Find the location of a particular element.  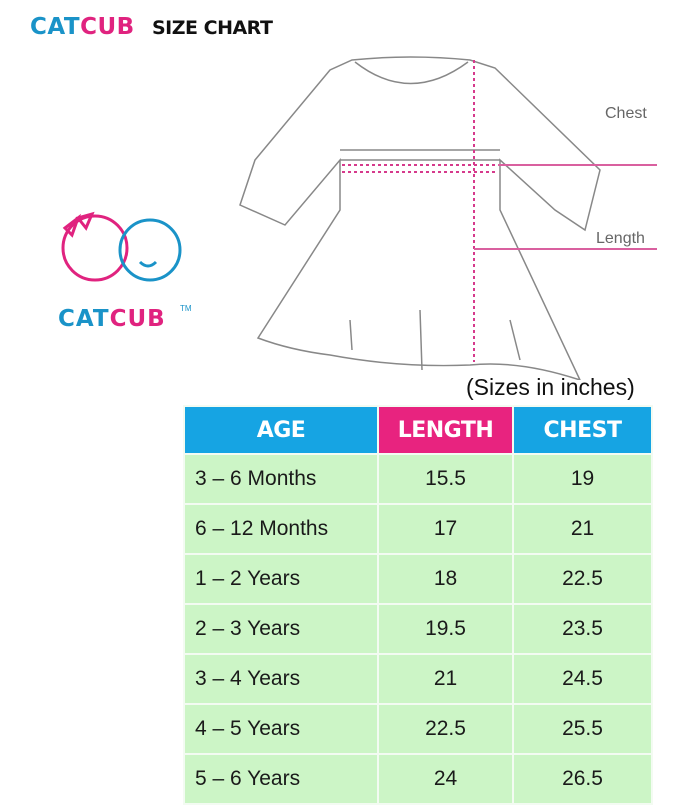

page-title: SIZE CHART is located at coordinates (212, 28).